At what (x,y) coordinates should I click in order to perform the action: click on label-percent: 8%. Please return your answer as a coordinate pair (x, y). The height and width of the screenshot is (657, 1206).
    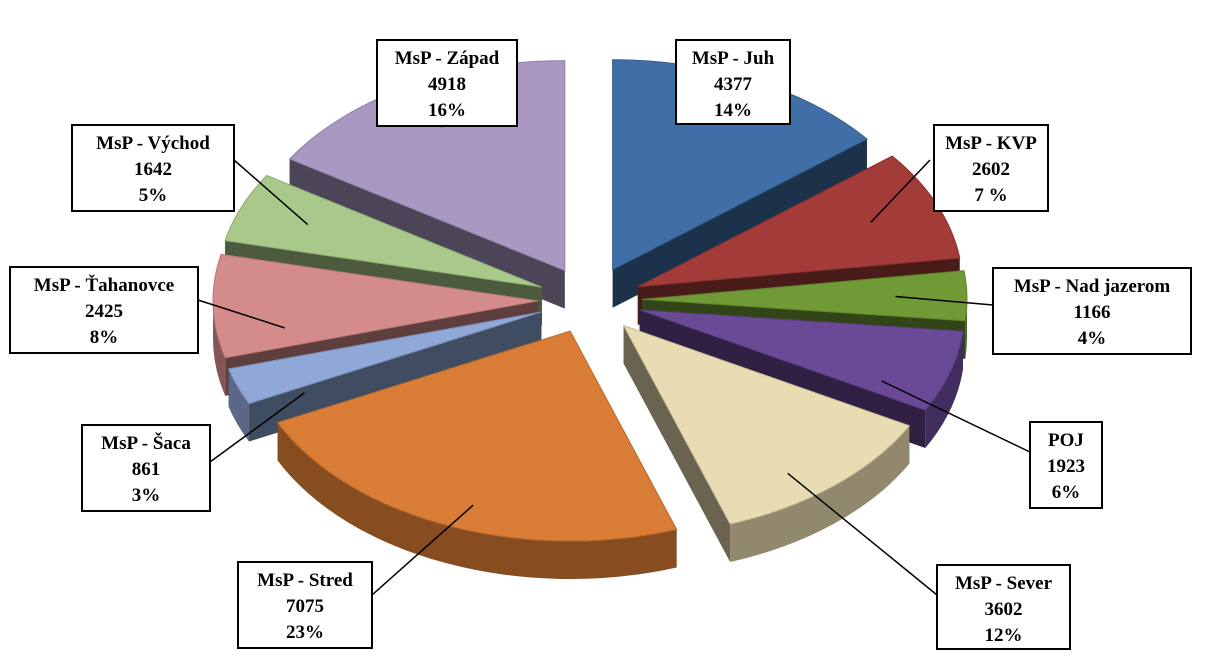
    Looking at the image, I should click on (104, 337).